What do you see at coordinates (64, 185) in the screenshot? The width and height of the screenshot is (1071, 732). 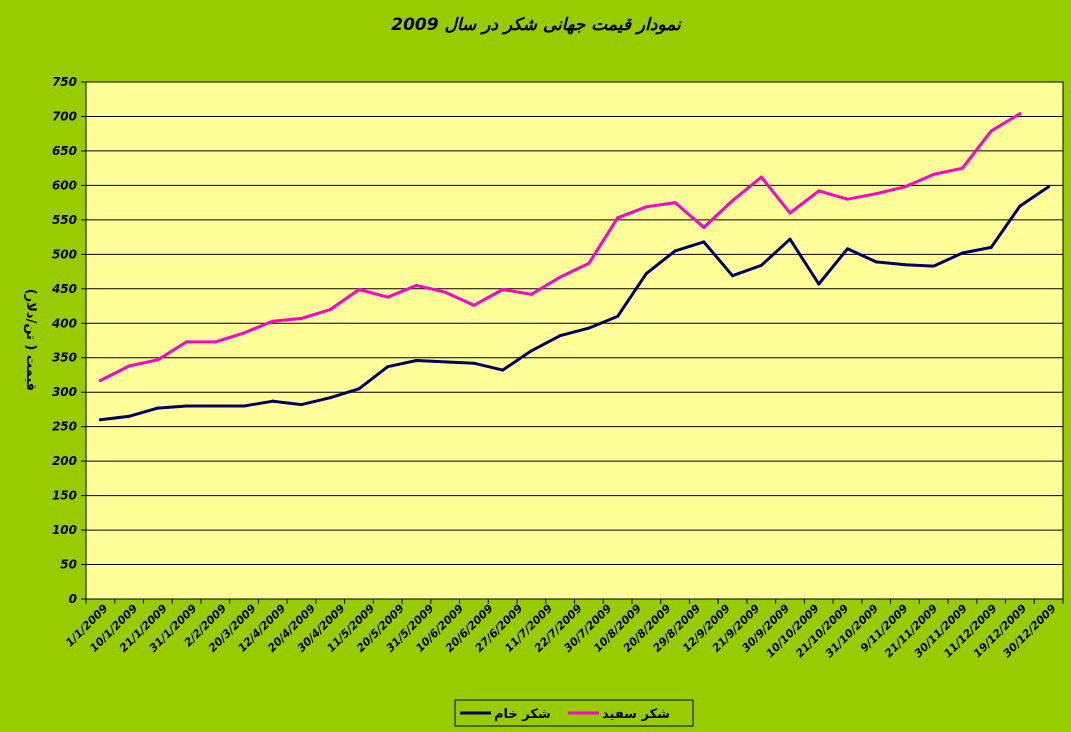 I see `y-tick-label: 600` at bounding box center [64, 185].